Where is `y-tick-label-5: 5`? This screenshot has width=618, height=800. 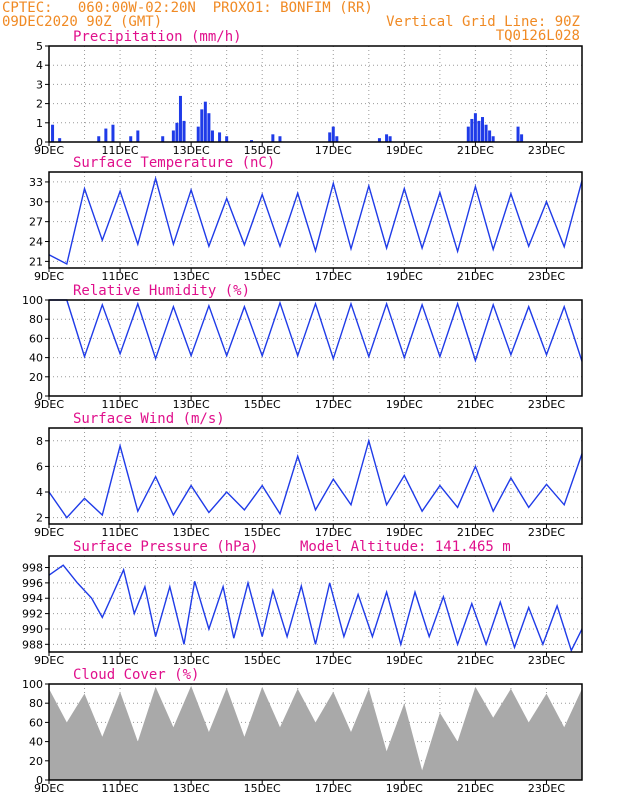
y-tick-label-5: 5 is located at coordinates (39, 46).